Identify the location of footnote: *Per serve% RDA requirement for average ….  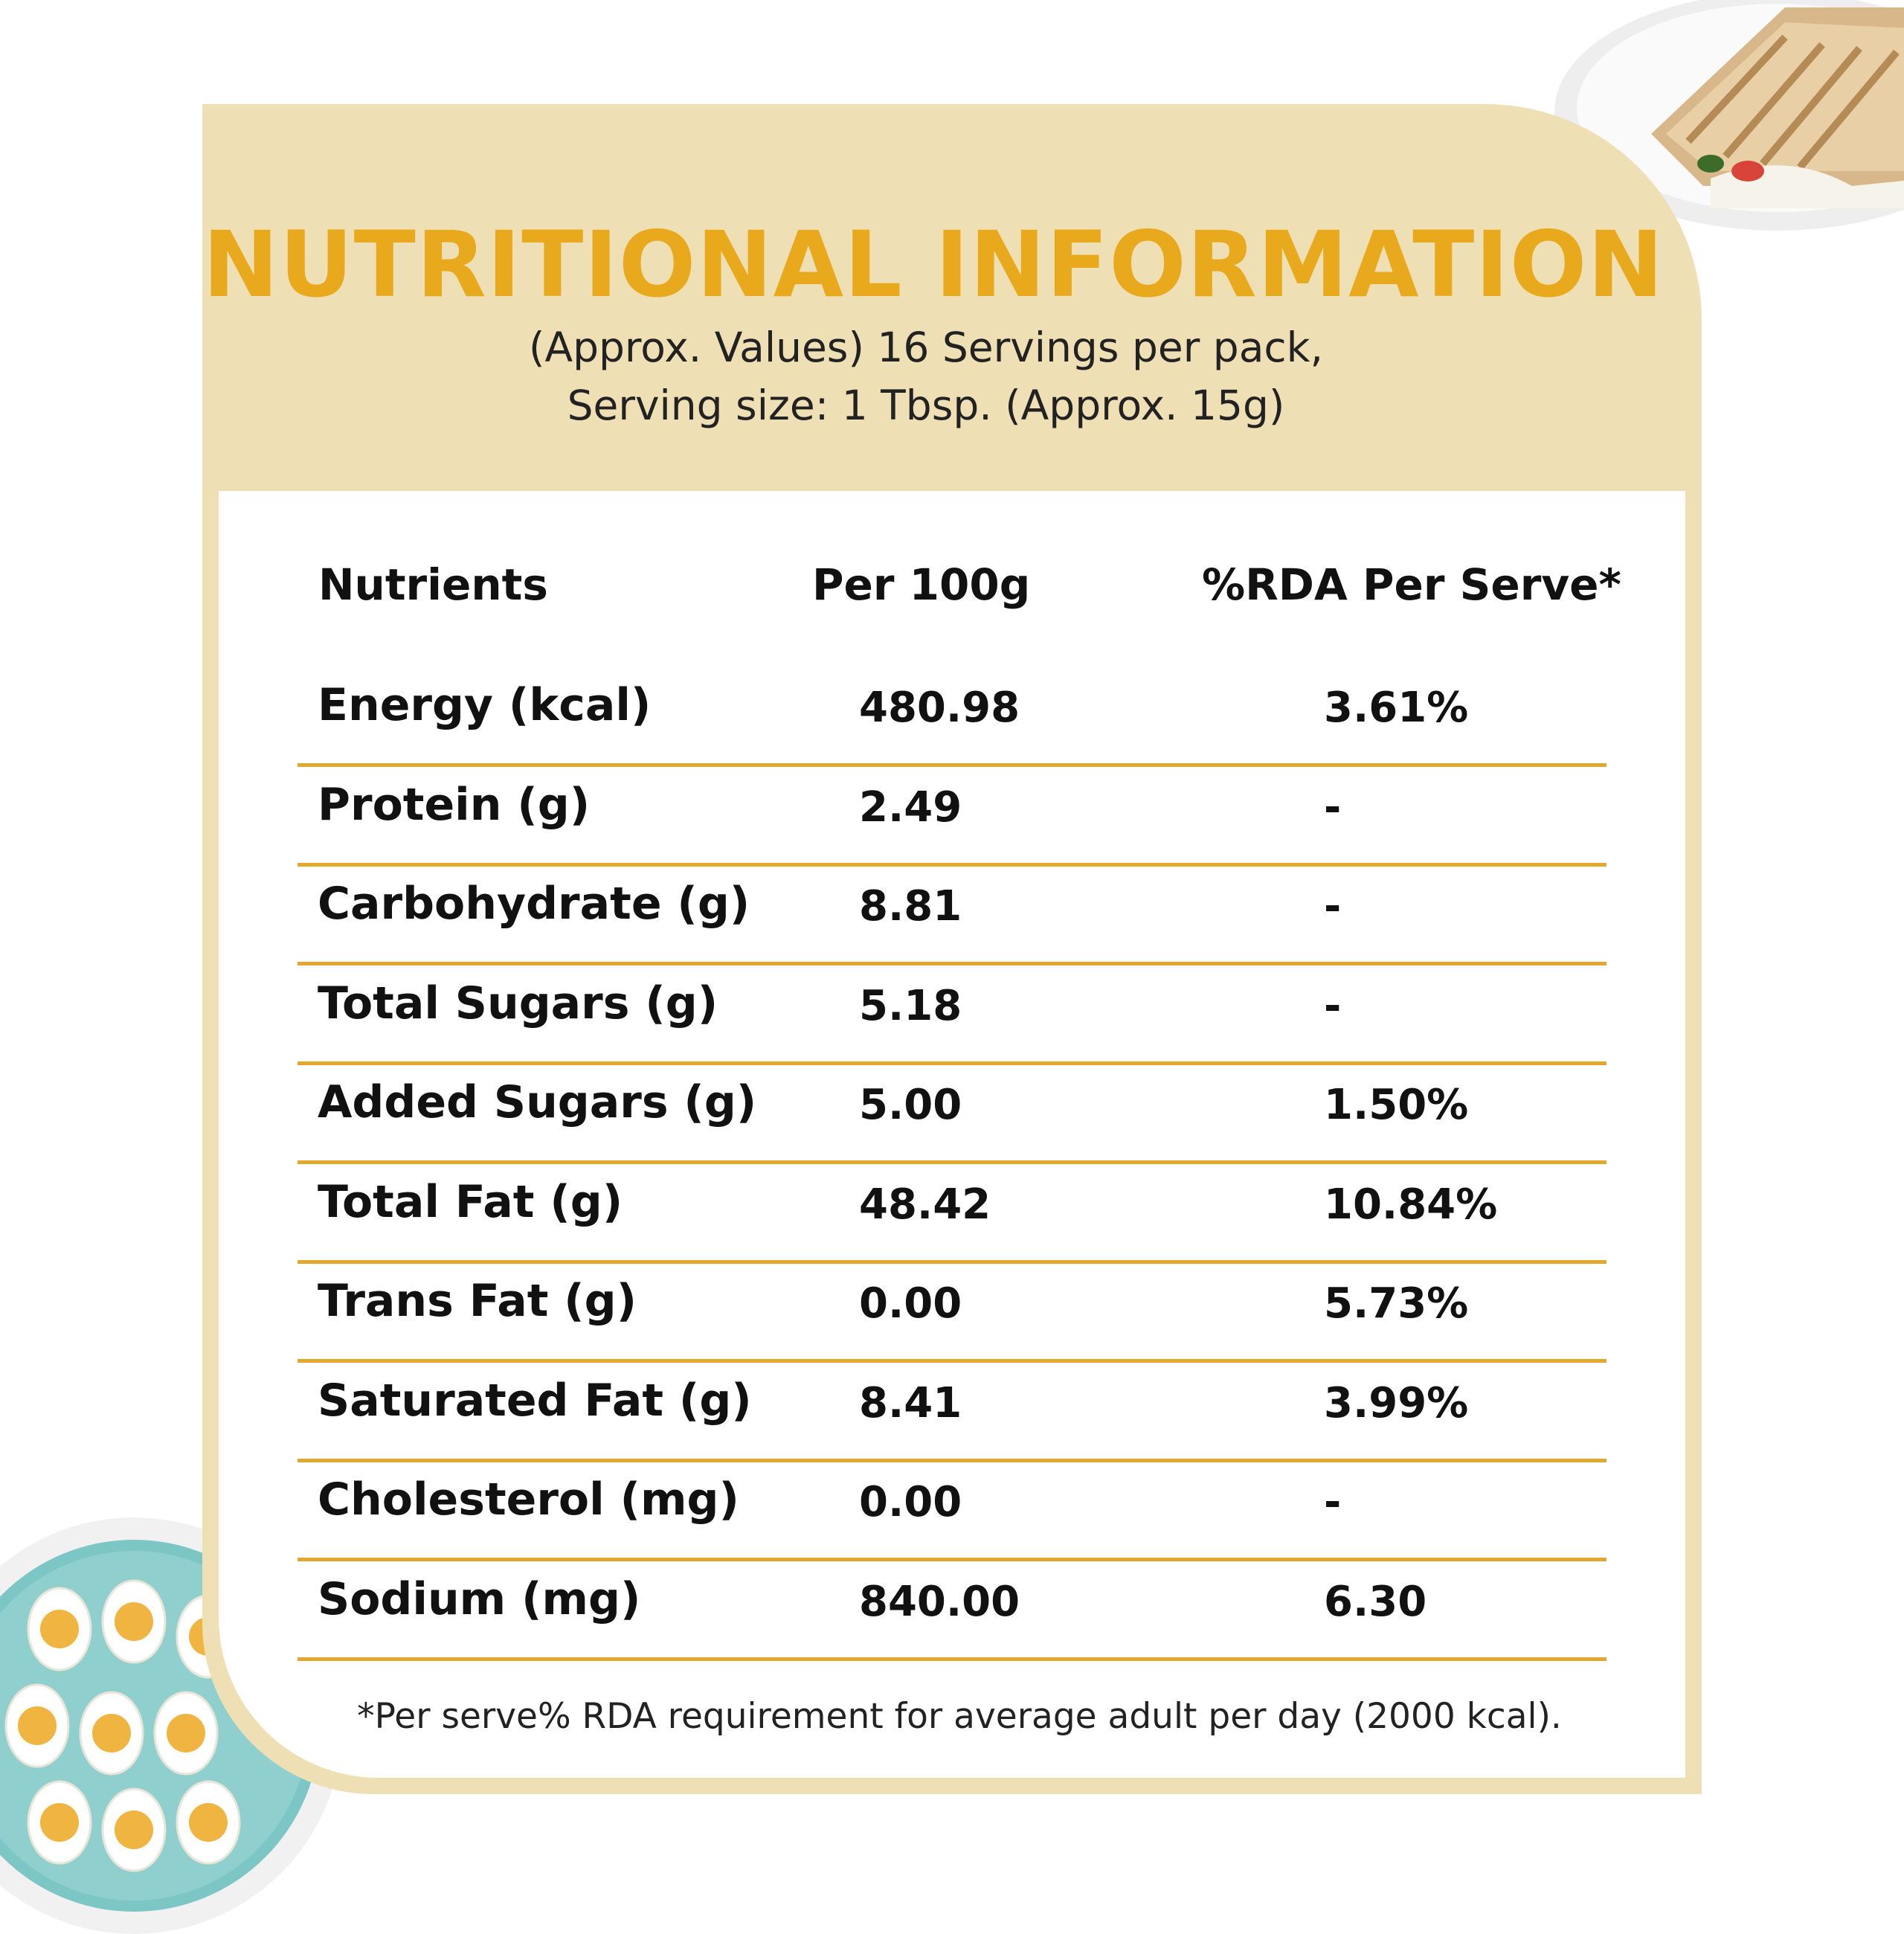
(959, 1716).